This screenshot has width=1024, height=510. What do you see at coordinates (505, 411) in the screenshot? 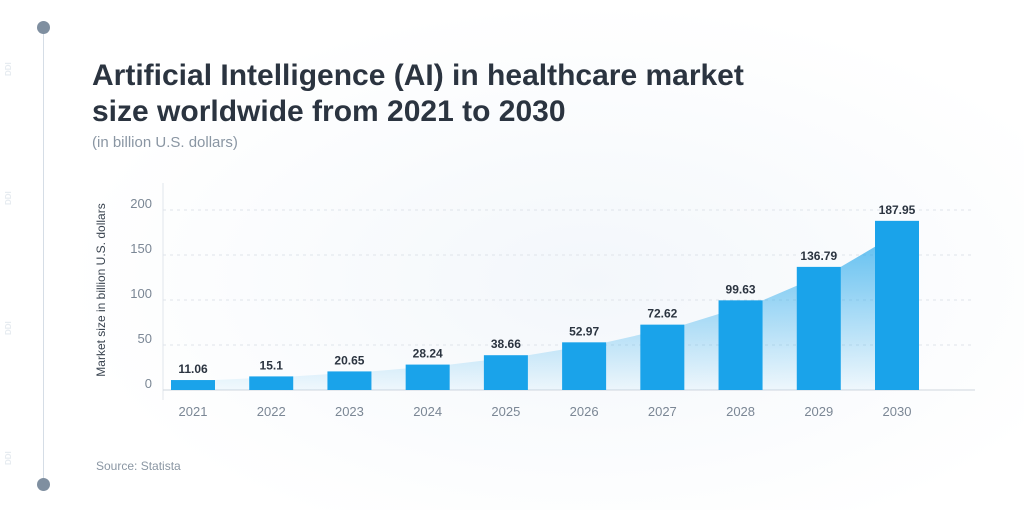
I see `x-tick-label: 2025` at bounding box center [505, 411].